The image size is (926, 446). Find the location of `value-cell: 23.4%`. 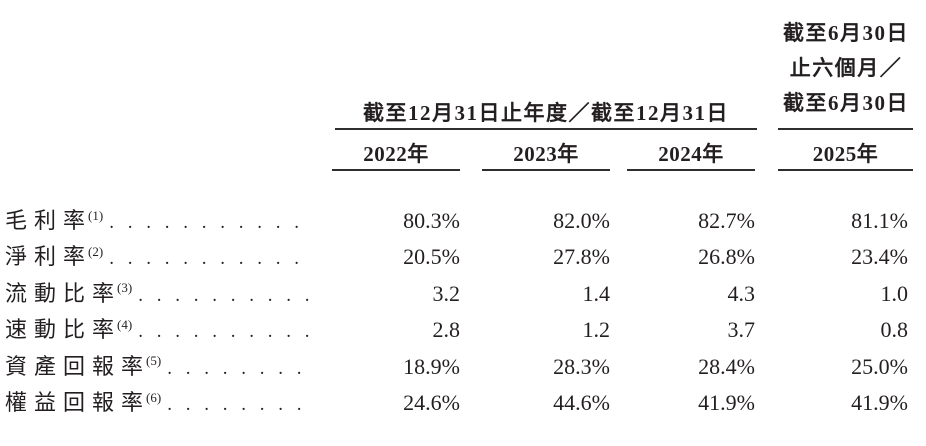

value-cell: 23.4% is located at coordinates (879, 257).